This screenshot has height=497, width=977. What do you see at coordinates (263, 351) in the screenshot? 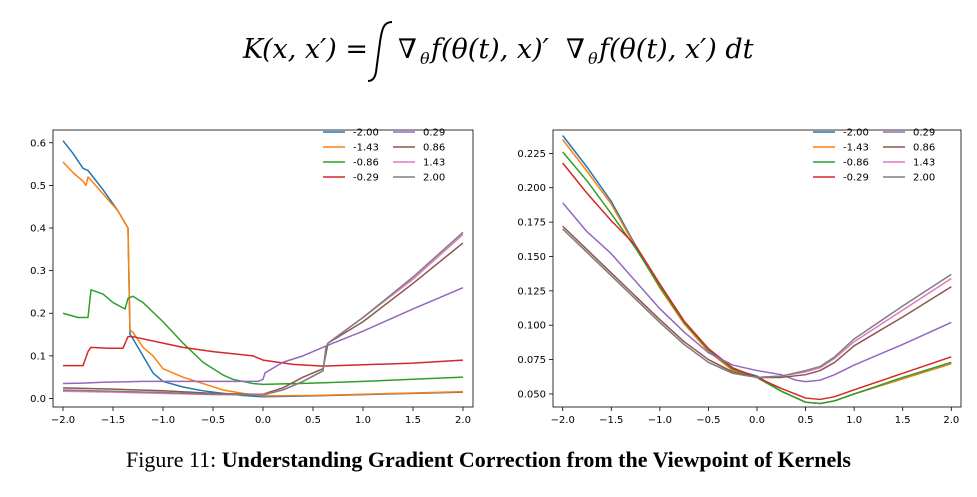
I see `series-line--0.29` at bounding box center [263, 351].